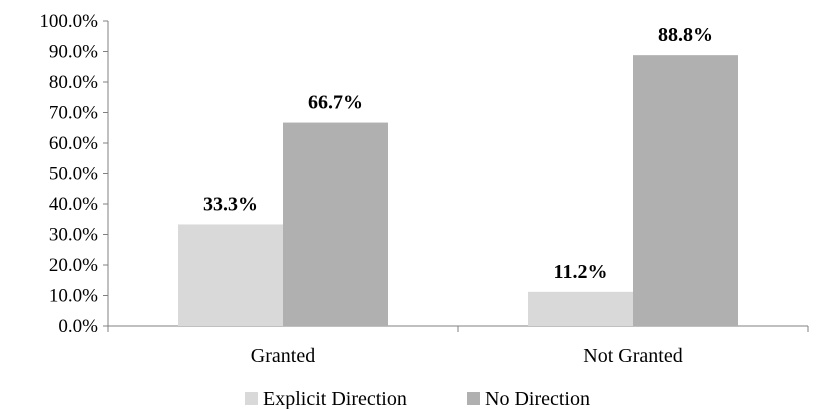  Describe the element at coordinates (73, 296) in the screenshot. I see `y-tick-label: 10.0%` at that location.